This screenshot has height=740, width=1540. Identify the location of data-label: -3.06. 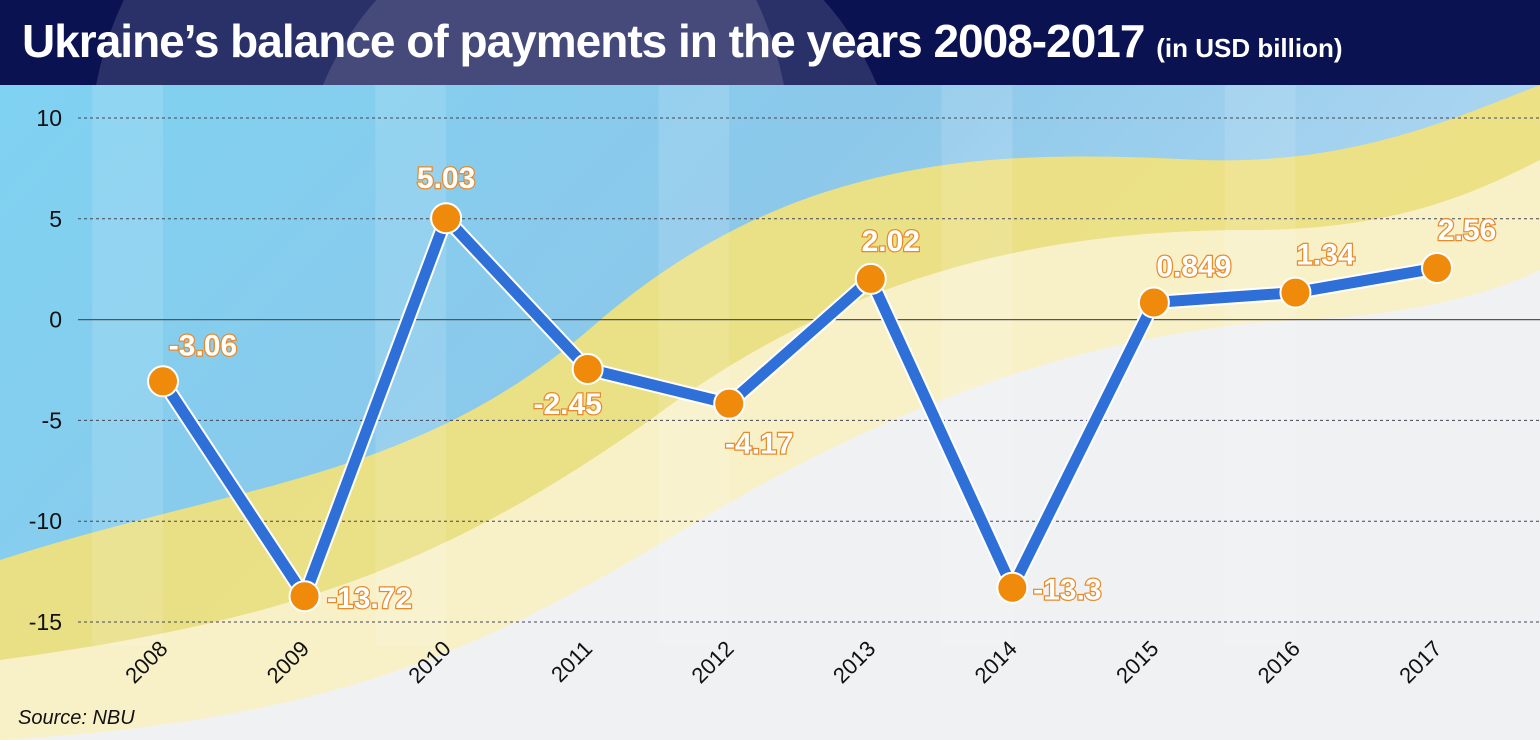
(203, 345).